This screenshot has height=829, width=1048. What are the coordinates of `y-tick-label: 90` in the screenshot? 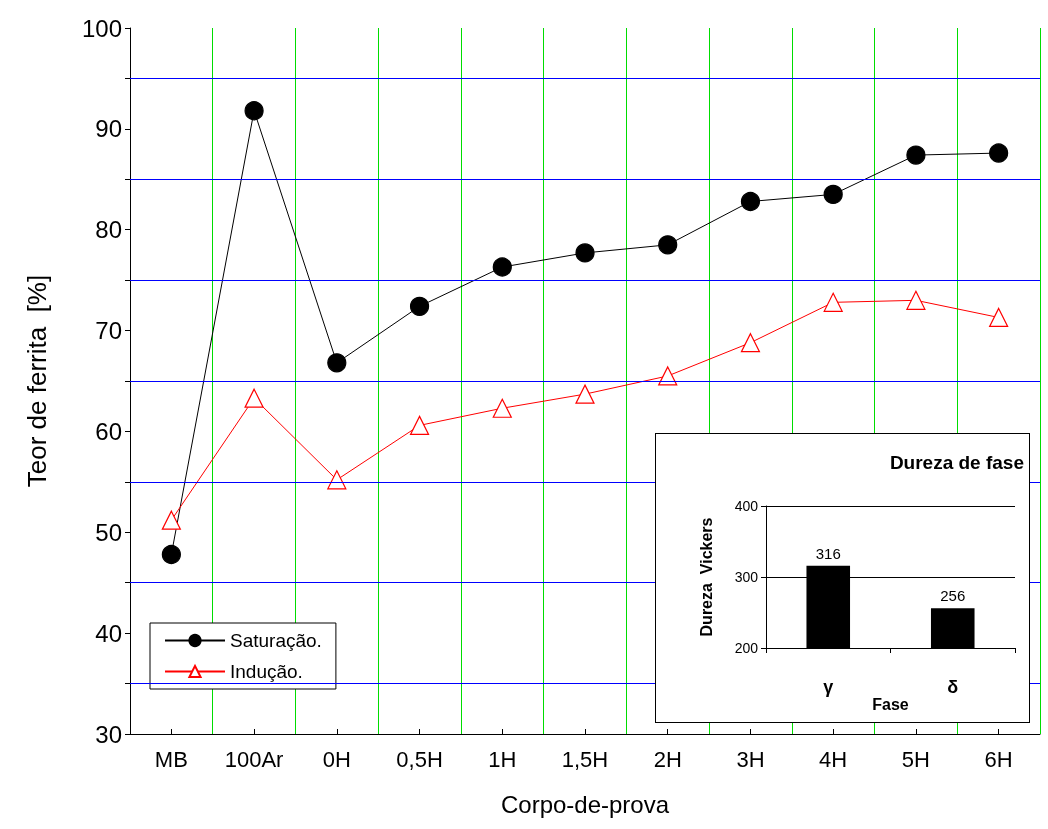 It's located at (108, 129).